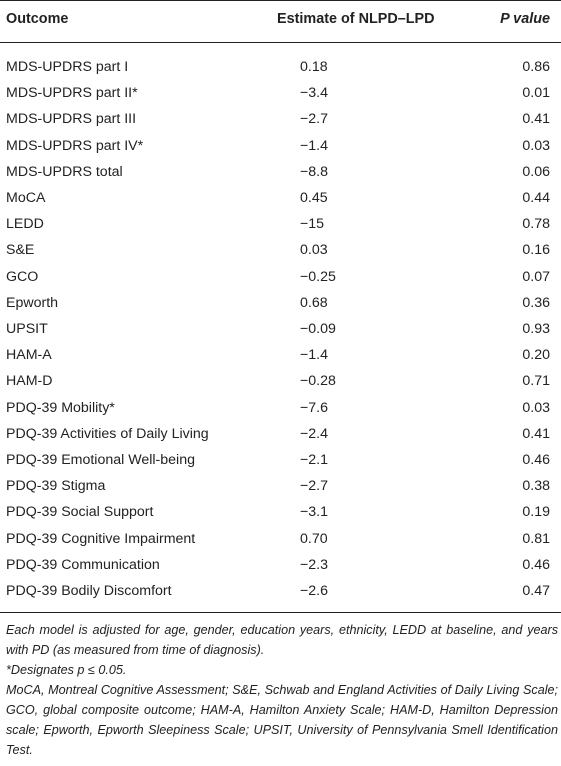 This screenshot has height=766, width=561. I want to click on cell-outcome: LEDD, so click(25, 224).